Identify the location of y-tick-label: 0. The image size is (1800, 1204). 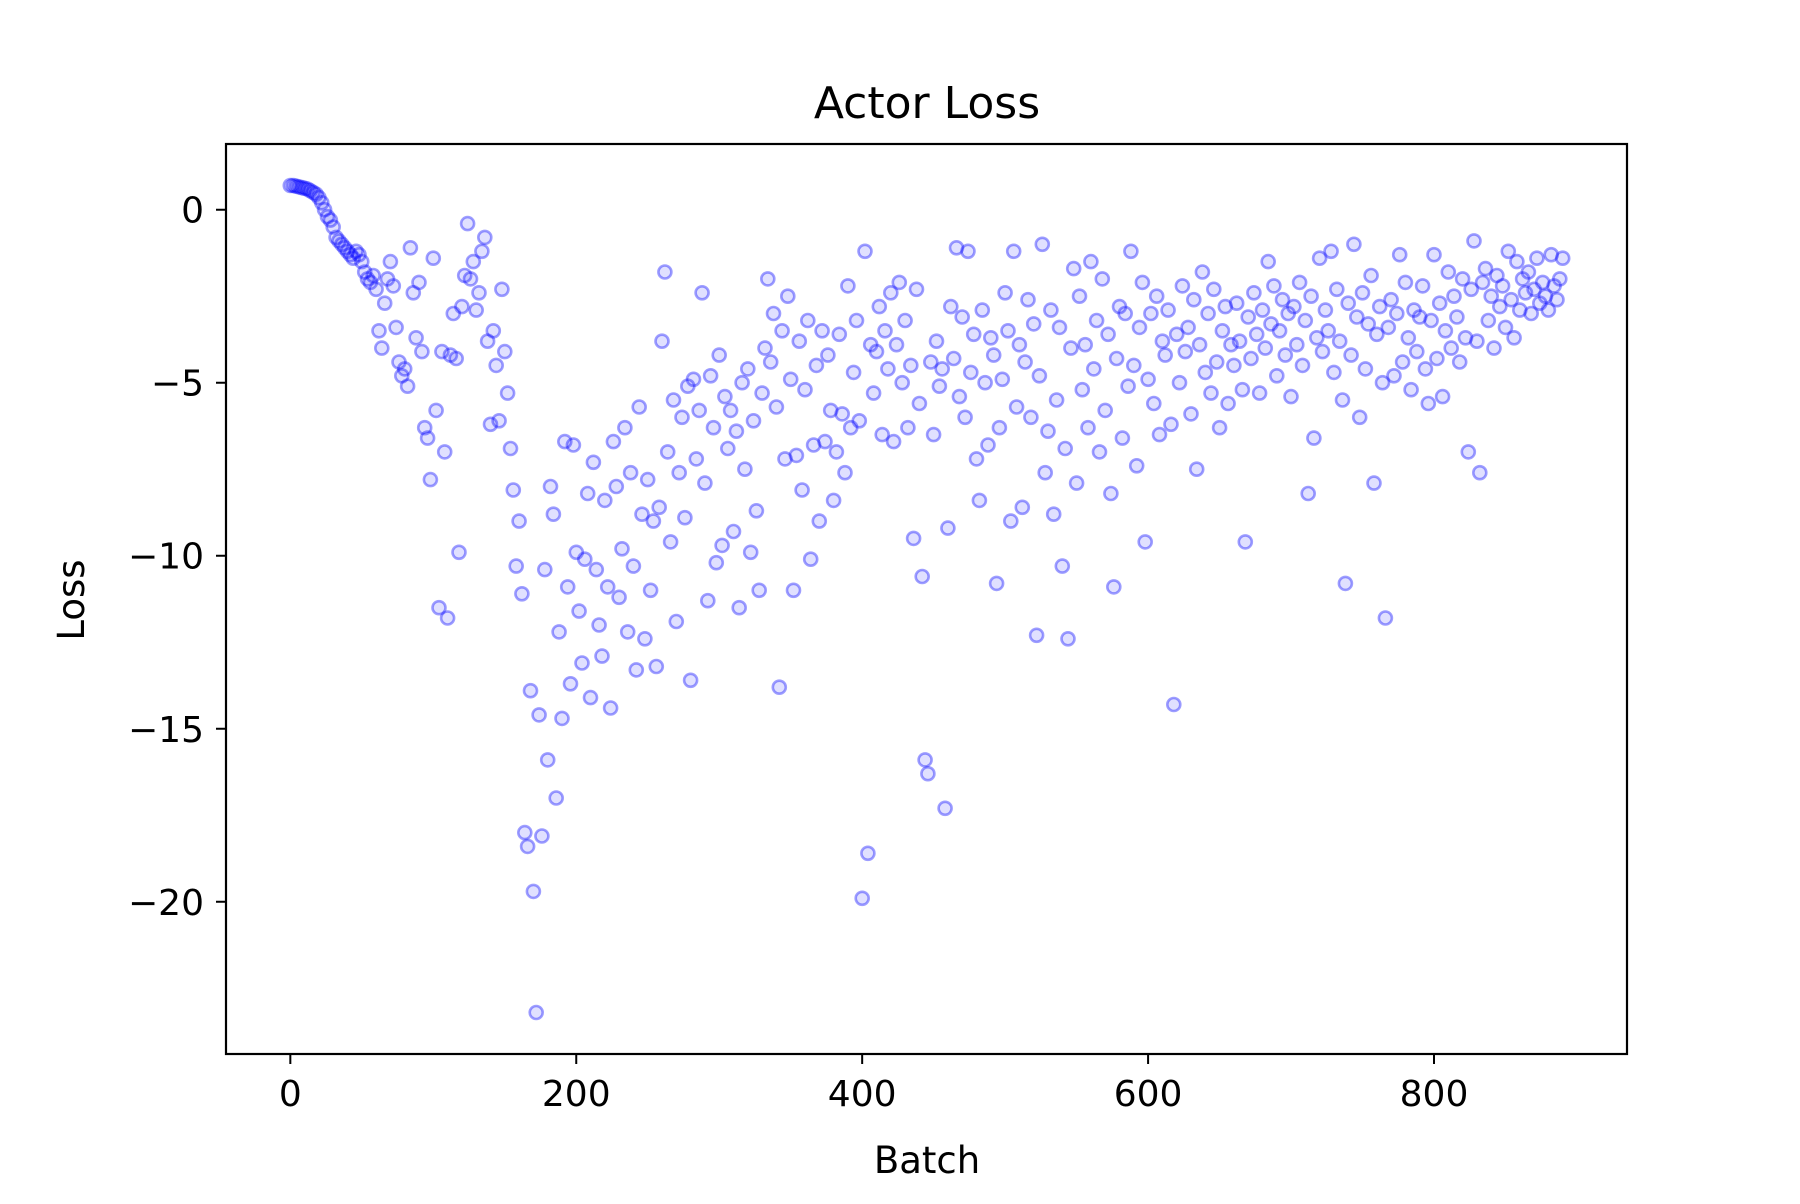
(192, 211).